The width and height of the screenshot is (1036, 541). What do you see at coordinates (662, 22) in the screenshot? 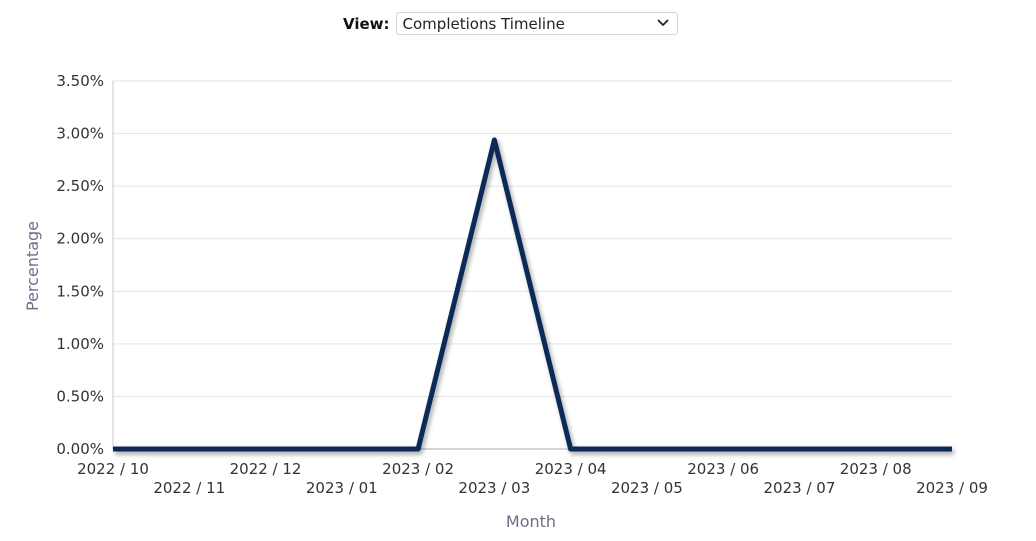
I see `chevron-down-icon` at bounding box center [662, 22].